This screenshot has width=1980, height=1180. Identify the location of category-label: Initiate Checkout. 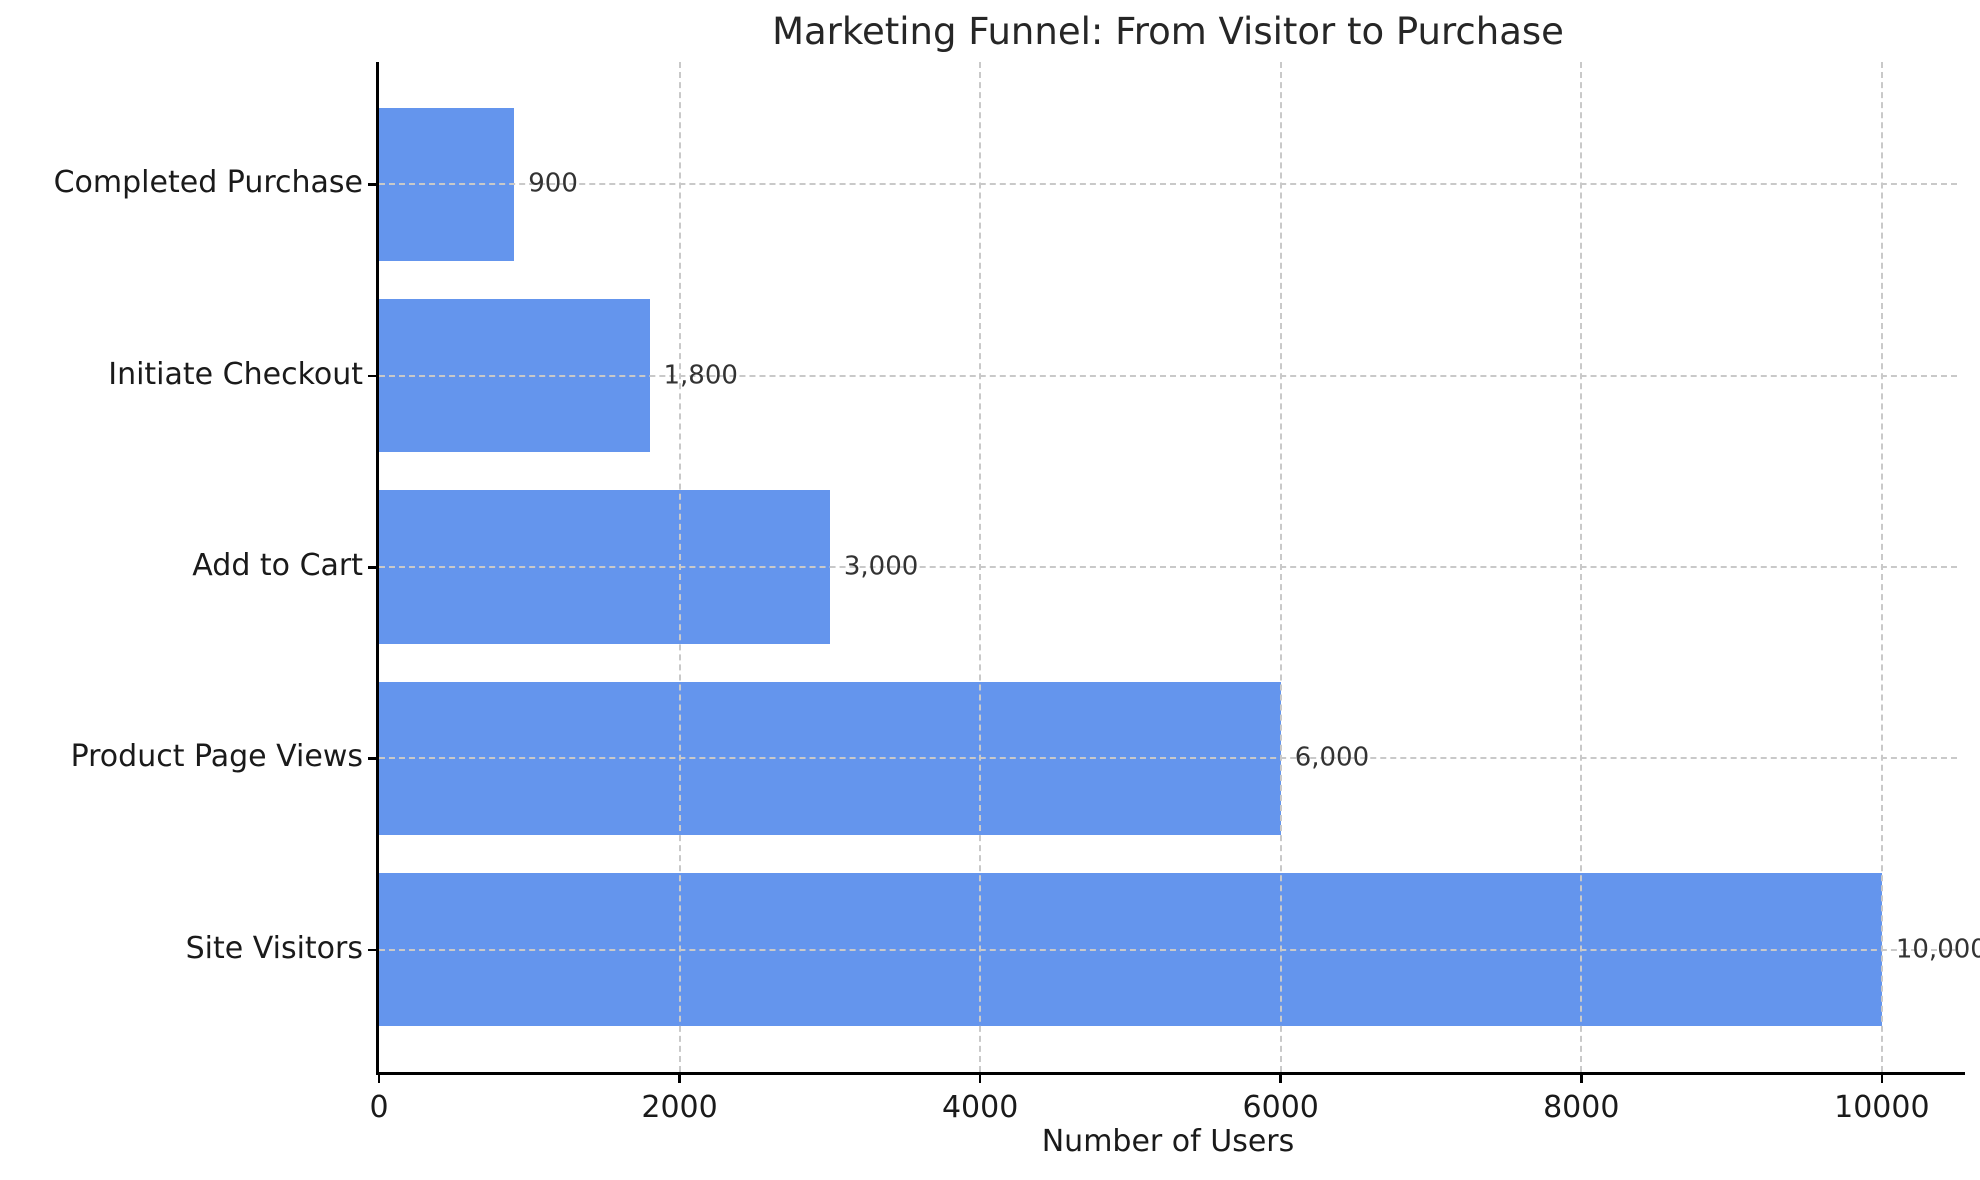
(235, 374).